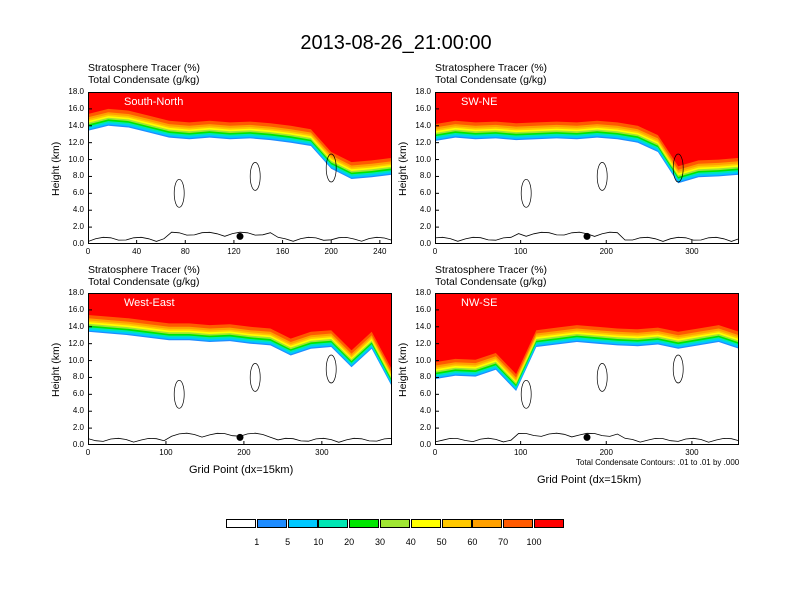 This screenshot has width=792, height=612. What do you see at coordinates (137, 251) in the screenshot?
I see `x-tick-label: 40` at bounding box center [137, 251].